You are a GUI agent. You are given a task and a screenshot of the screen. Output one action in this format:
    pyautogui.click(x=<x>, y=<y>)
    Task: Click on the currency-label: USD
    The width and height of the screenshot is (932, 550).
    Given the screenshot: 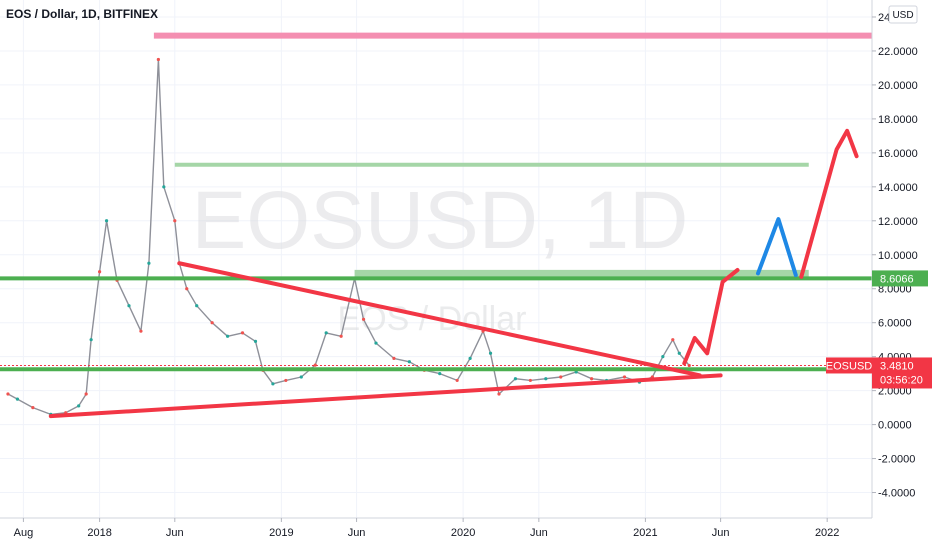 What is the action you would take?
    pyautogui.click(x=902, y=15)
    